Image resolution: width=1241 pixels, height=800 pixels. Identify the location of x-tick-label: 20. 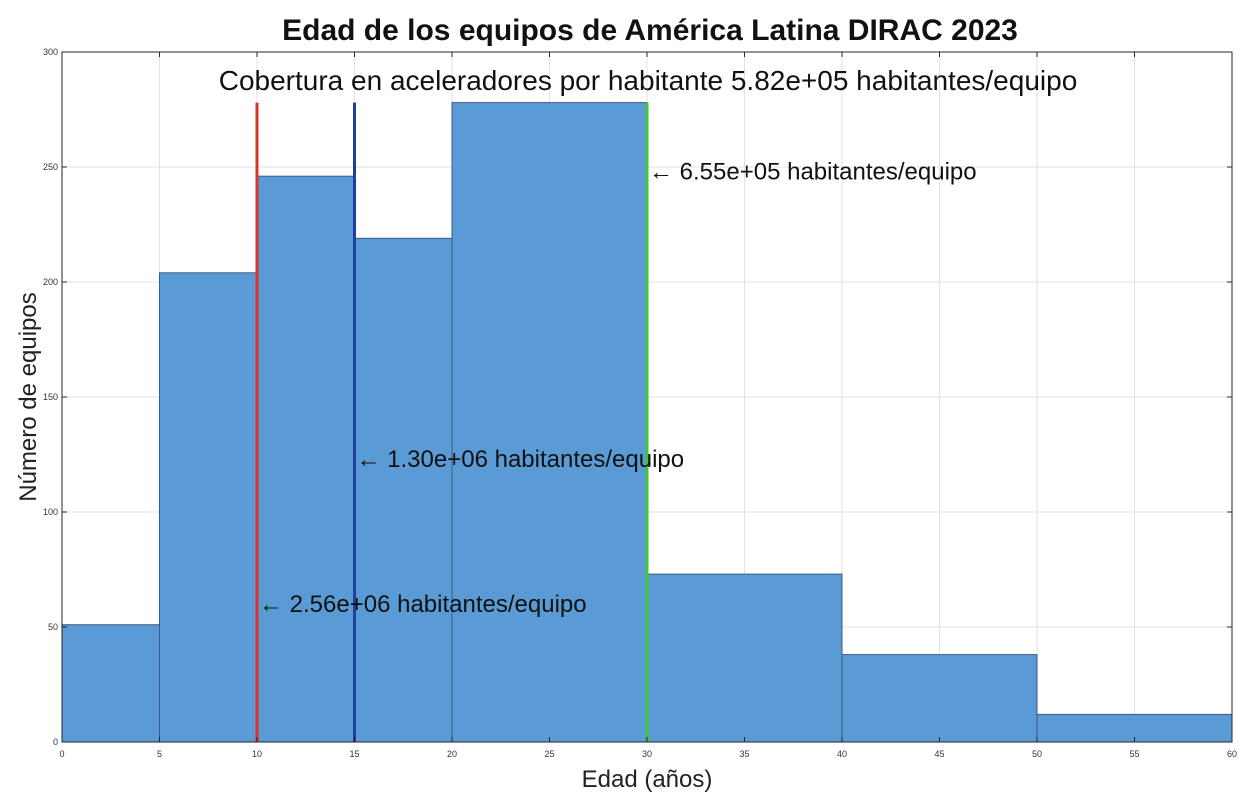
(452, 754).